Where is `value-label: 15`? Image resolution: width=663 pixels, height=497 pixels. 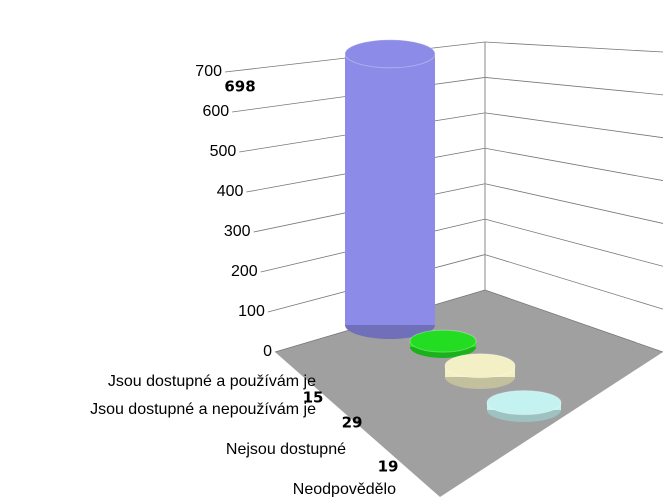 value-label: 15 is located at coordinates (313, 398).